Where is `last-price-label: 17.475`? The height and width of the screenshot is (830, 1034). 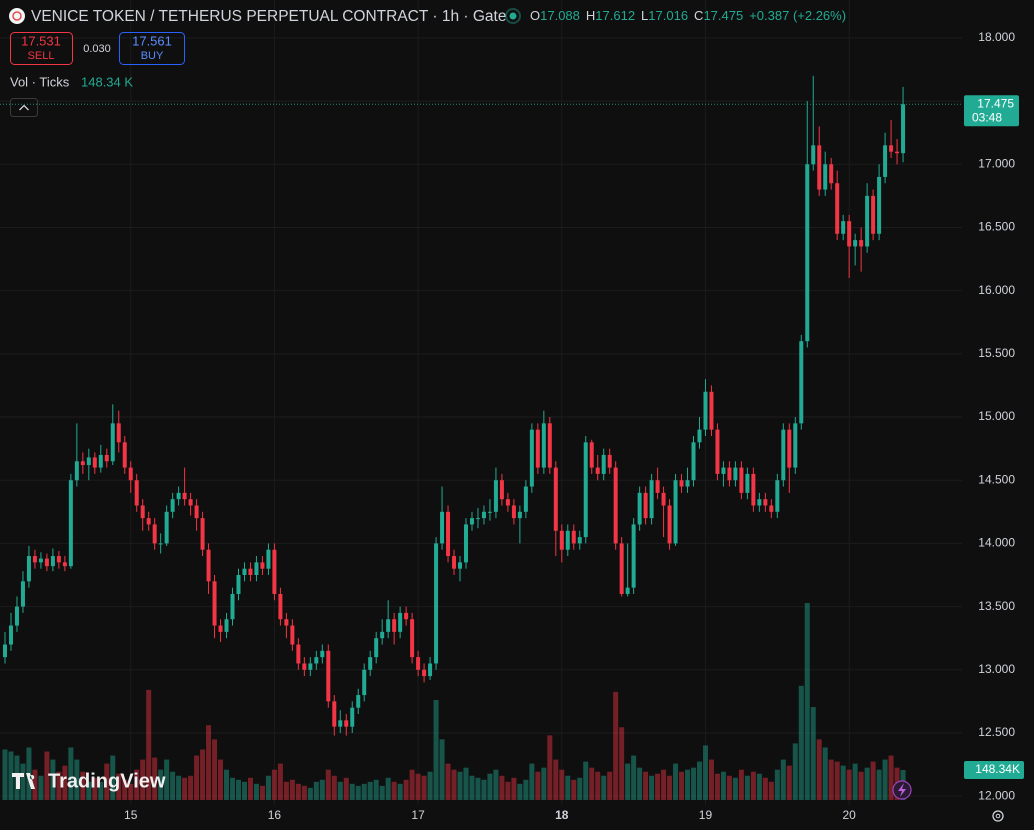 last-price-label: 17.475 is located at coordinates (995, 103).